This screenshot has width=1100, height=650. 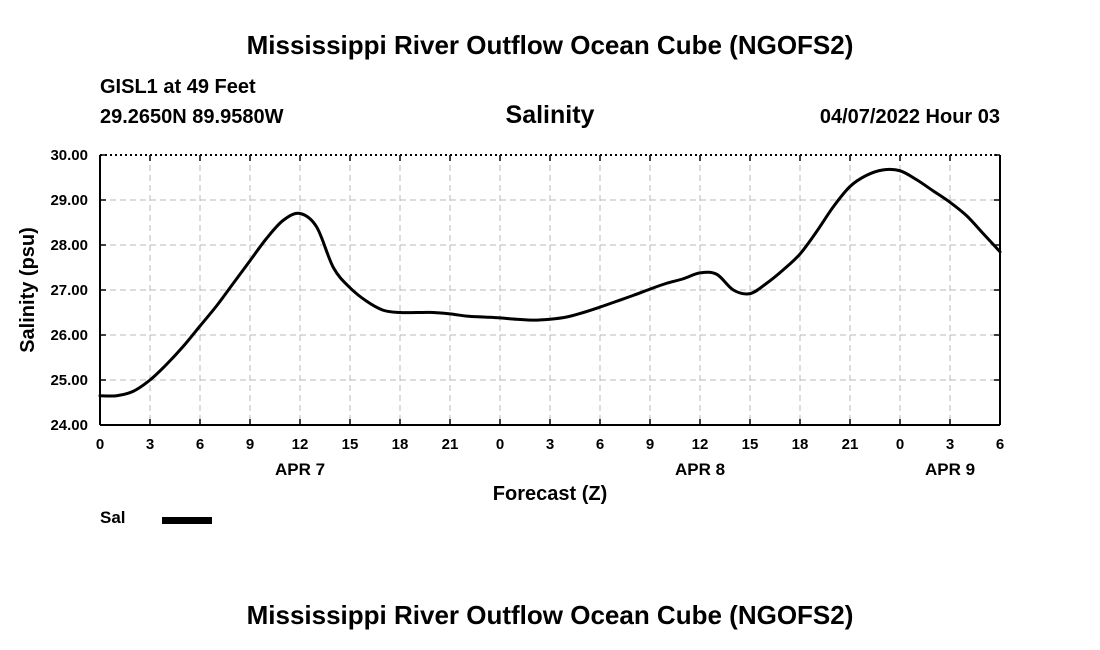 I want to click on station-coordinates: 29.2650N 89.9580W, so click(x=192, y=117).